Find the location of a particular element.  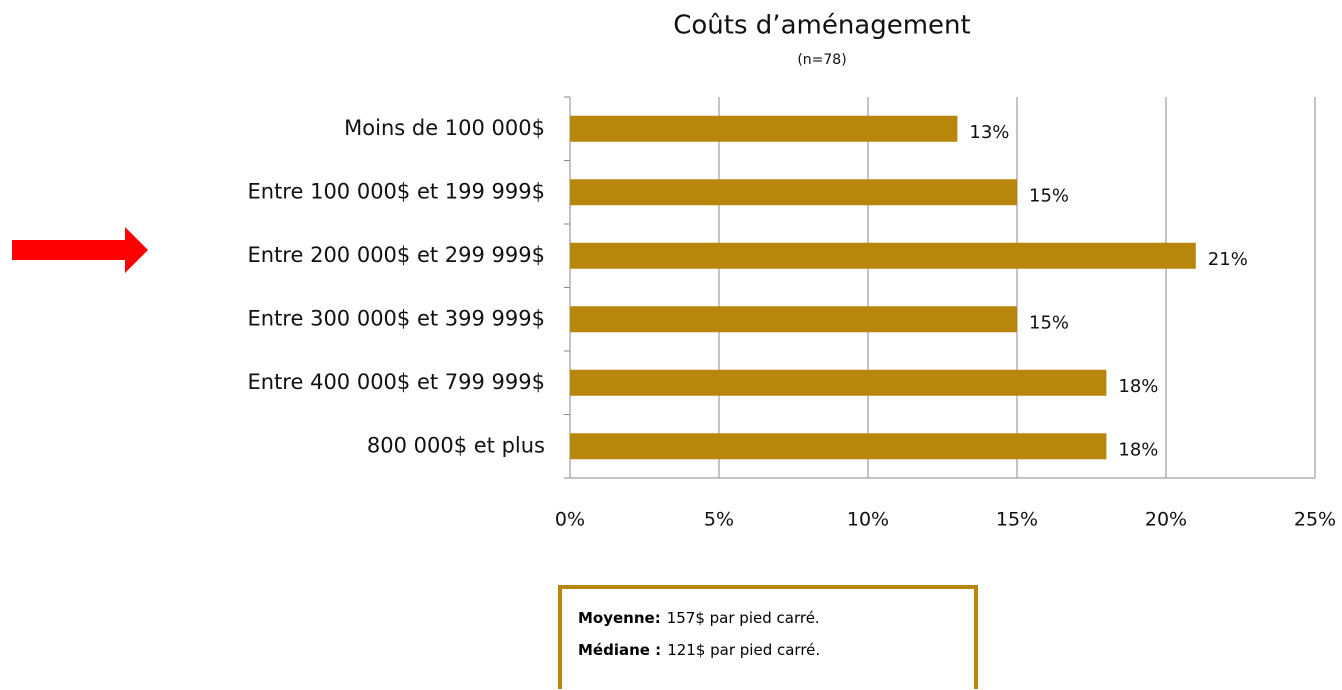

x-tick-label: 20% is located at coordinates (1166, 520).